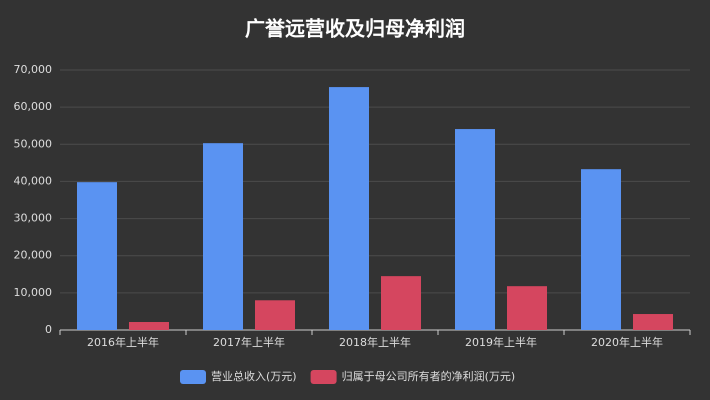 The height and width of the screenshot is (400, 710). What do you see at coordinates (123, 342) in the screenshot?
I see `x-tick-label: 2016年上半年` at bounding box center [123, 342].